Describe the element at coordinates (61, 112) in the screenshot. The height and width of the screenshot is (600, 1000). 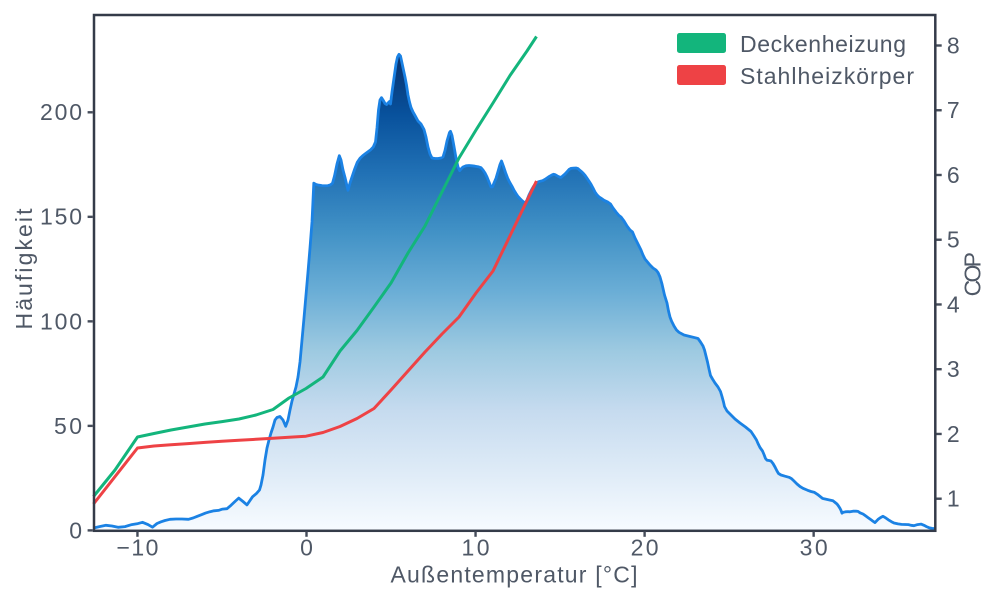
I see `svg-text: 200` at that location.